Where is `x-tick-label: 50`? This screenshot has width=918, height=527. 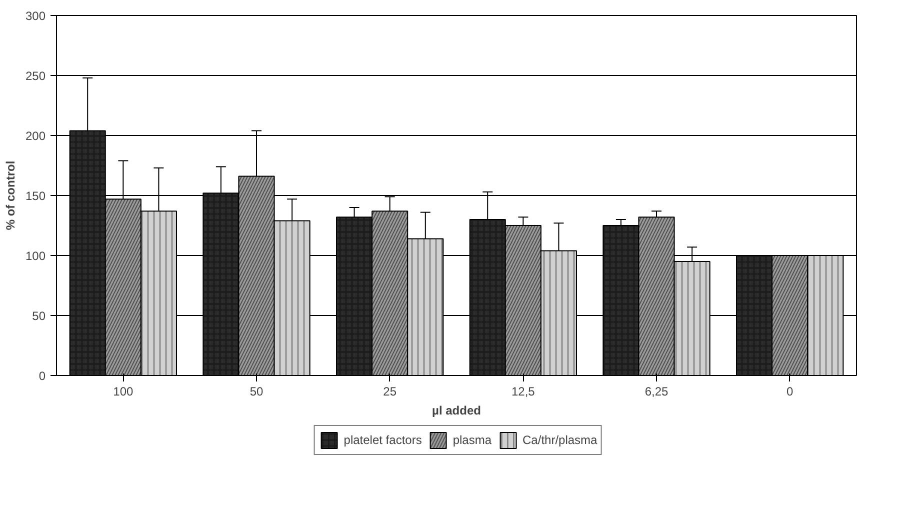
x-tick-label: 50 is located at coordinates (257, 391).